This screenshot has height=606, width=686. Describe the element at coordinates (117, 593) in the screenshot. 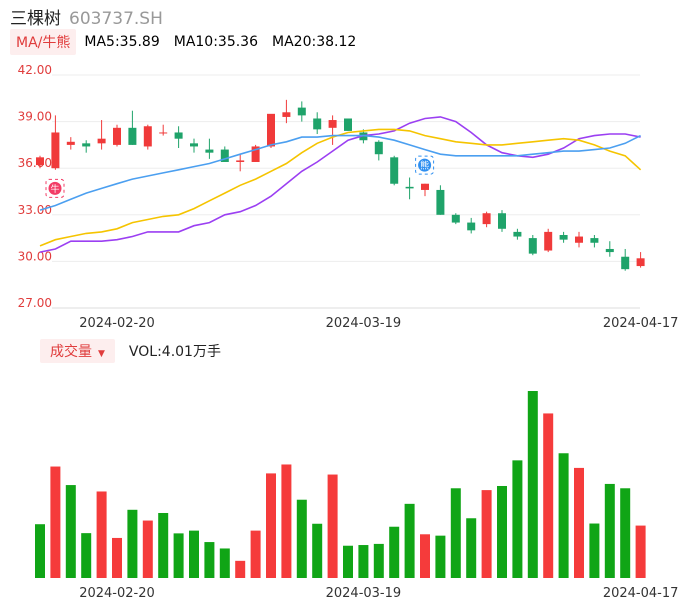

I see `volume-date-label: 2024-02-20` at that location.